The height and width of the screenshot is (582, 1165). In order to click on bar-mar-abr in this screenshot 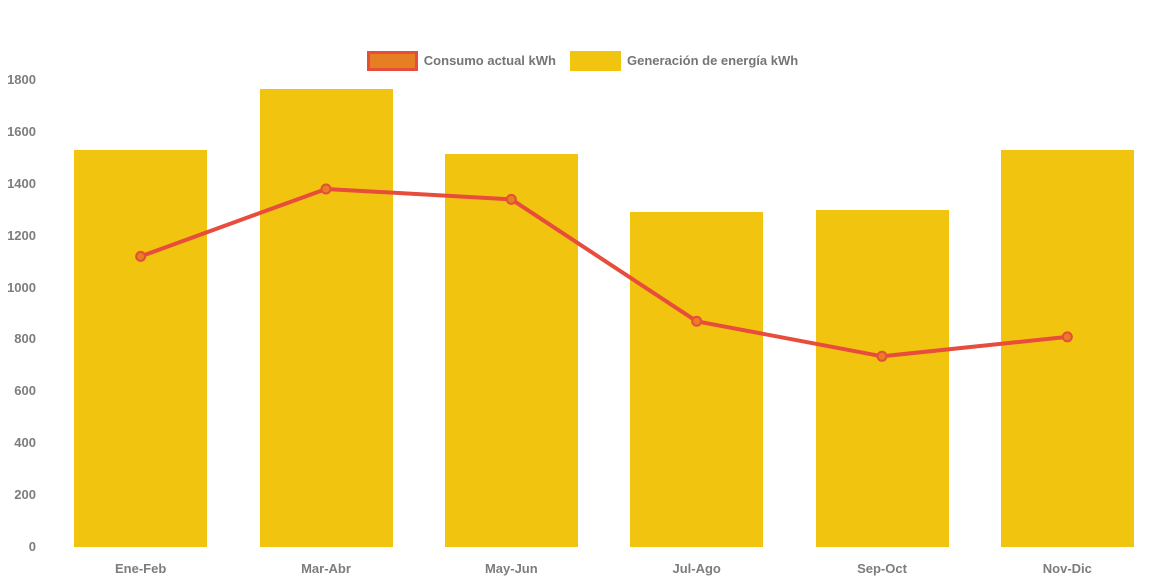, I will do `click(326, 318)`.